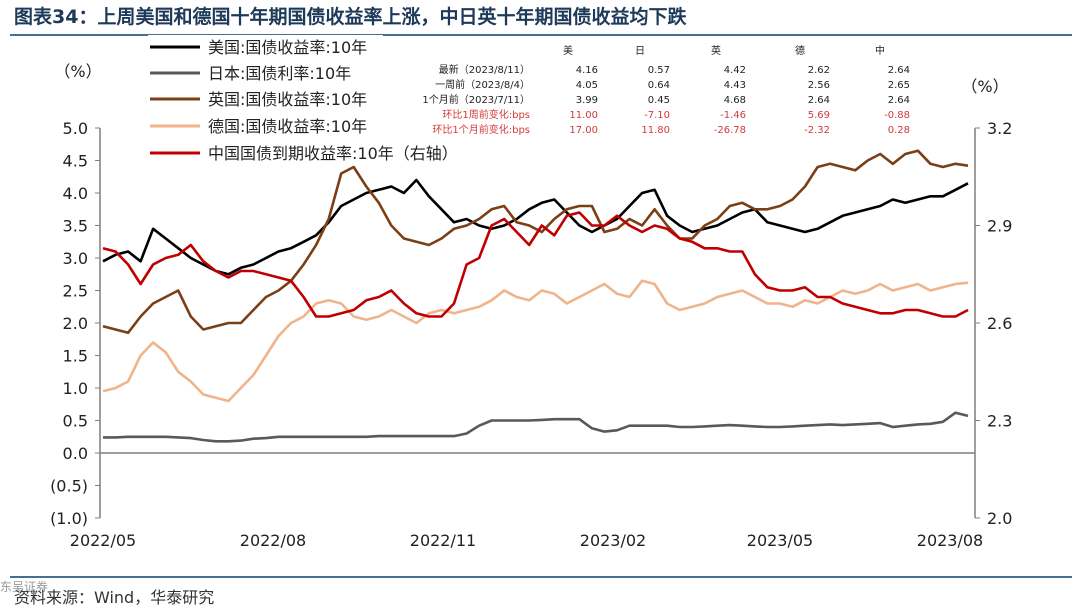  What do you see at coordinates (541, 577) in the screenshot?
I see `bottom-rule` at bounding box center [541, 577].